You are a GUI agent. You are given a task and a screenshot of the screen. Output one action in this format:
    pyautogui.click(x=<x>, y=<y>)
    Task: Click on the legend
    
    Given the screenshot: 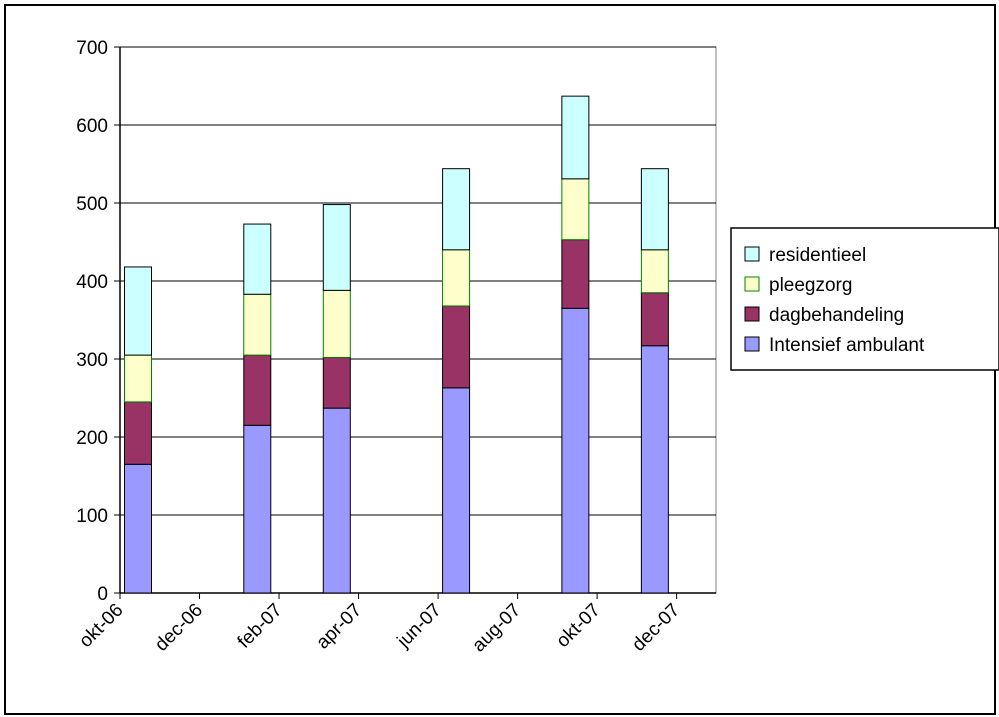 What is the action you would take?
    pyautogui.click(x=864, y=299)
    